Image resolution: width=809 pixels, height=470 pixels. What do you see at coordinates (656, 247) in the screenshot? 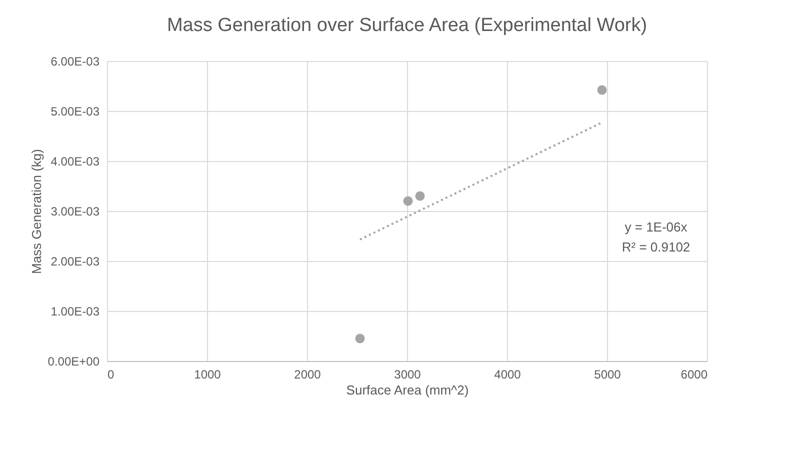
I see `annotation: R² = 0.9102` at bounding box center [656, 247].